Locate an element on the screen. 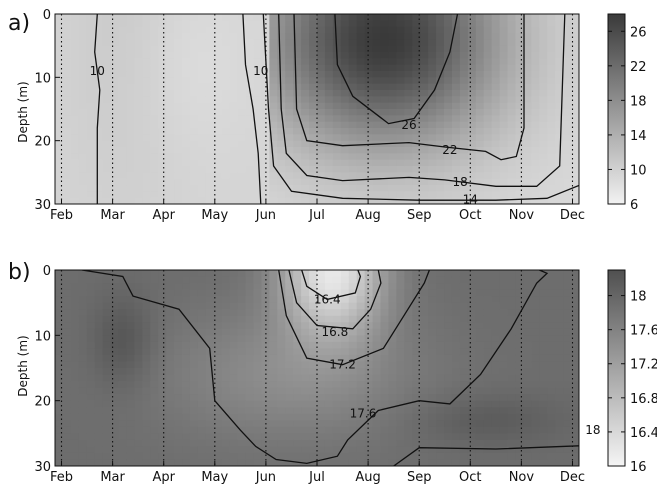 This screenshot has height=496, width=657. xtick-label: Oct is located at coordinates (470, 477).